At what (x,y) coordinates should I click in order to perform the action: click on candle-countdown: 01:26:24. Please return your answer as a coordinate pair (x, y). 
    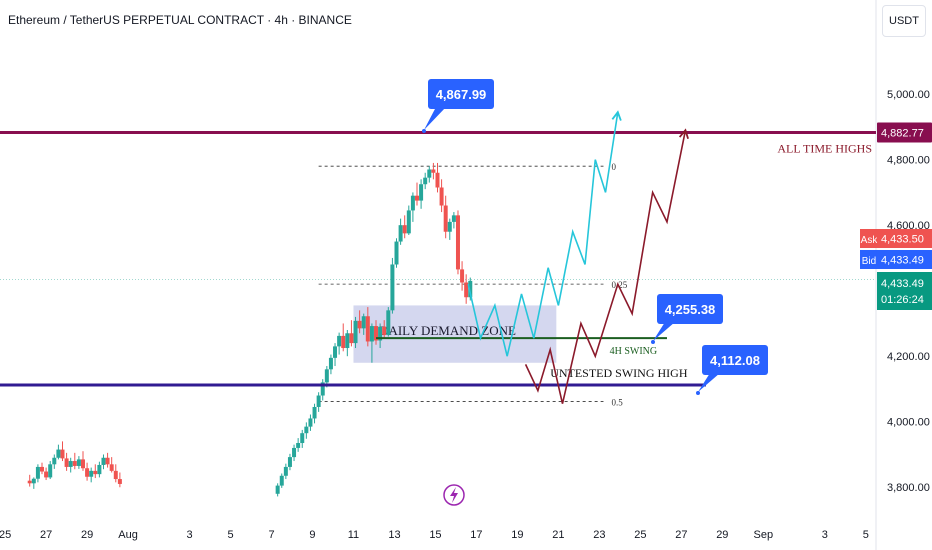
    Looking at the image, I should click on (902, 300).